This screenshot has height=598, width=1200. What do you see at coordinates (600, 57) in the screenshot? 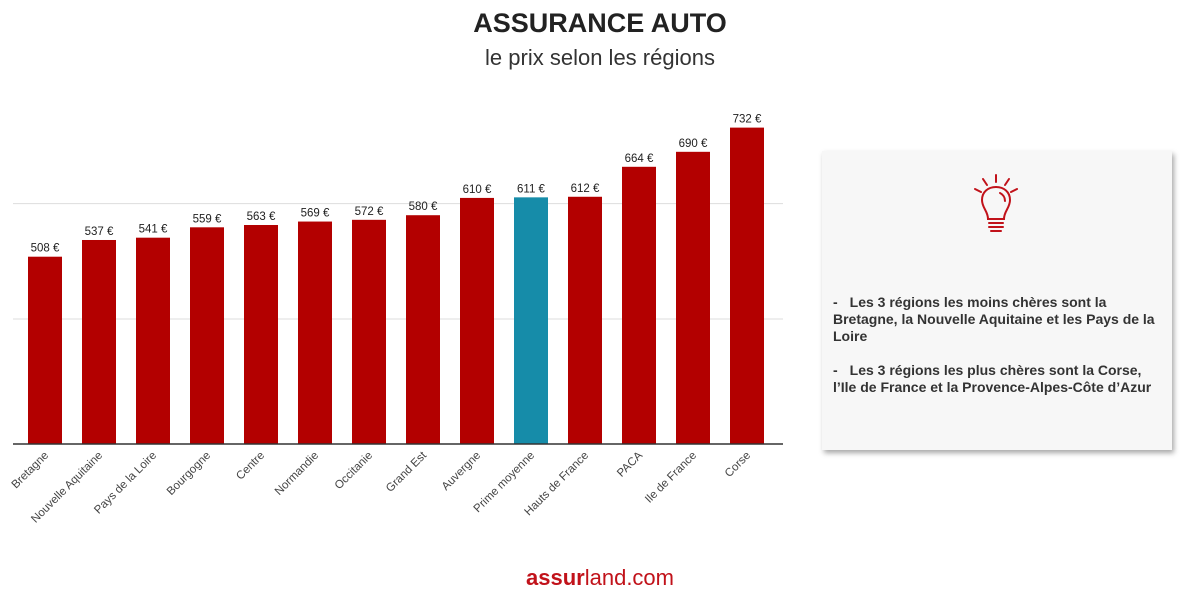
I see `chart-subtitle: le prix selon les régions` at bounding box center [600, 57].